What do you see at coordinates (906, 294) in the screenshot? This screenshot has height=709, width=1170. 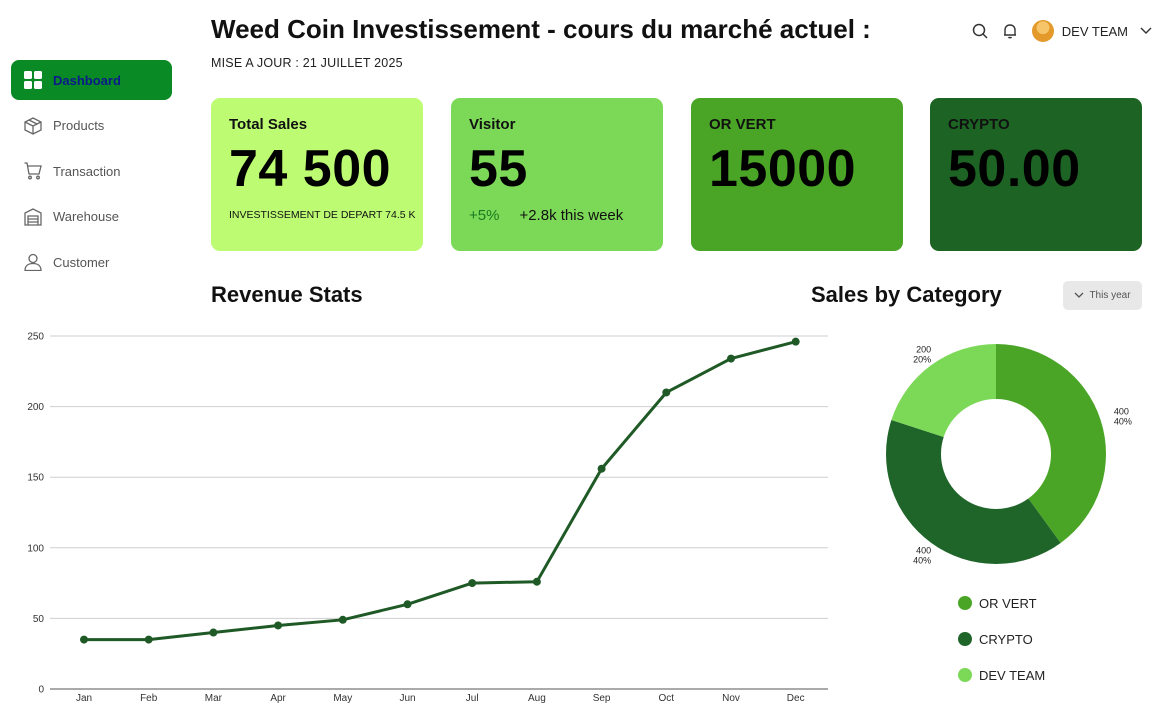 I see `category-title: Sales by Category` at bounding box center [906, 294].